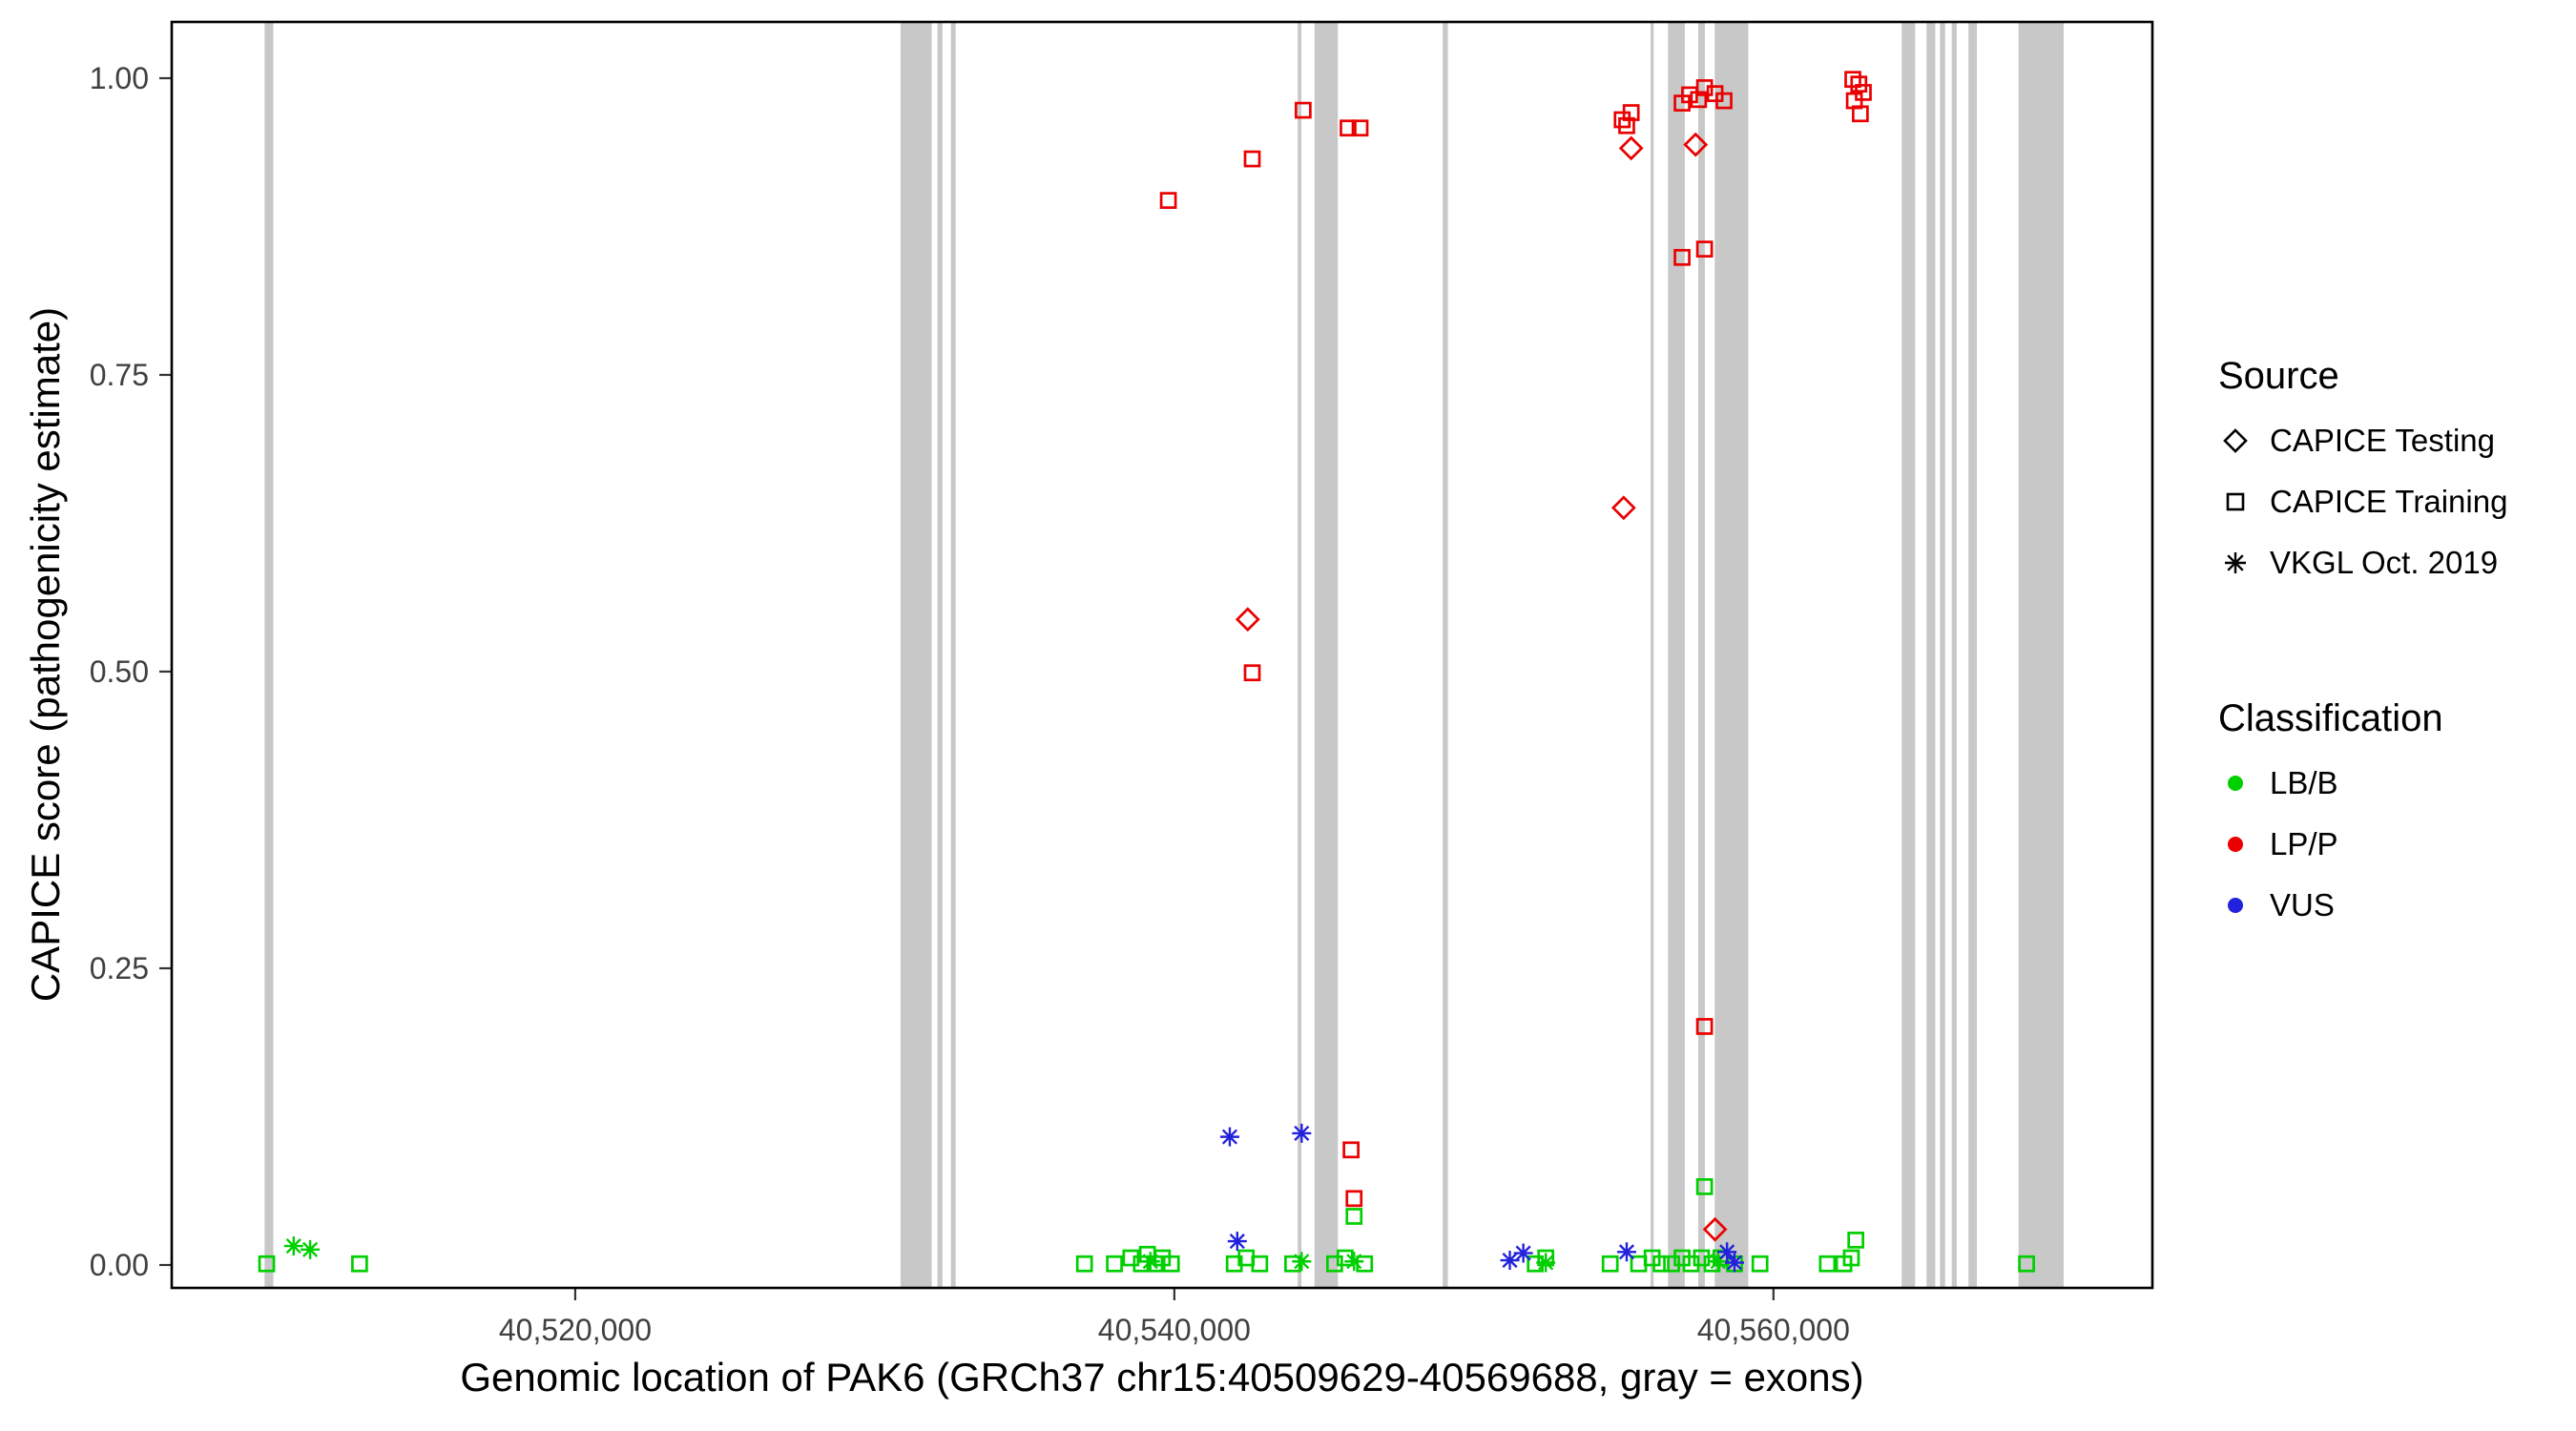  Describe the element at coordinates (2330, 718) in the screenshot. I see `legend-classification-title: Classification` at that location.